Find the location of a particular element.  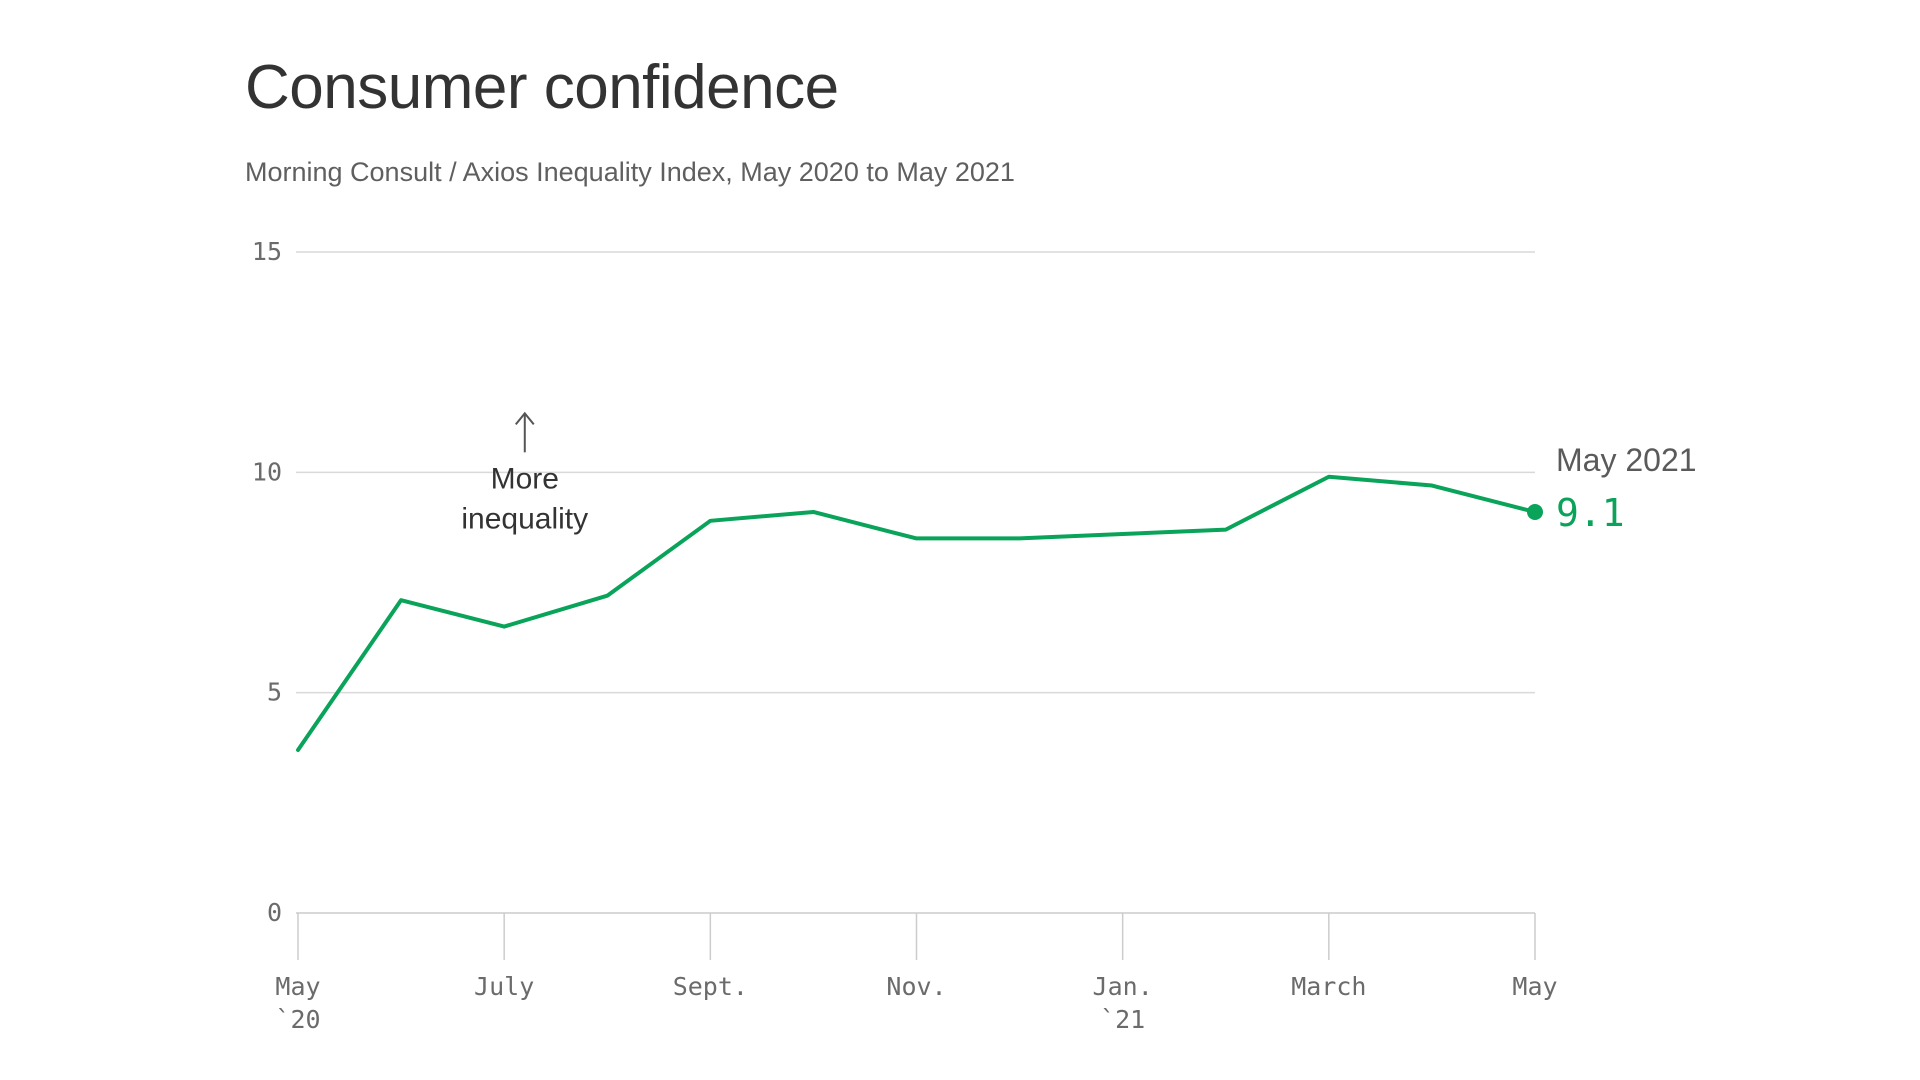

series-end-point is located at coordinates (1535, 511).